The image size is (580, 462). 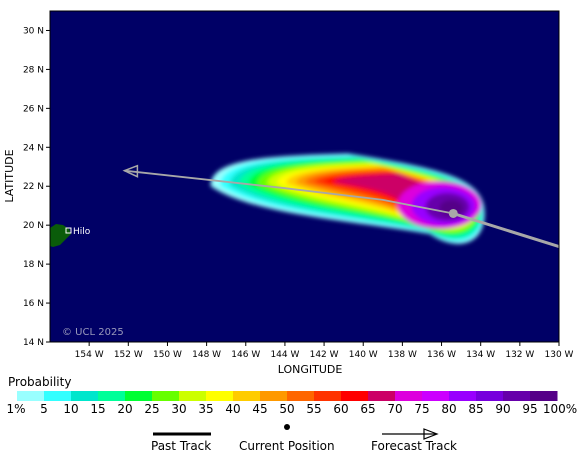 I want to click on lon-tick-label: 136 W, so click(x=441, y=355).